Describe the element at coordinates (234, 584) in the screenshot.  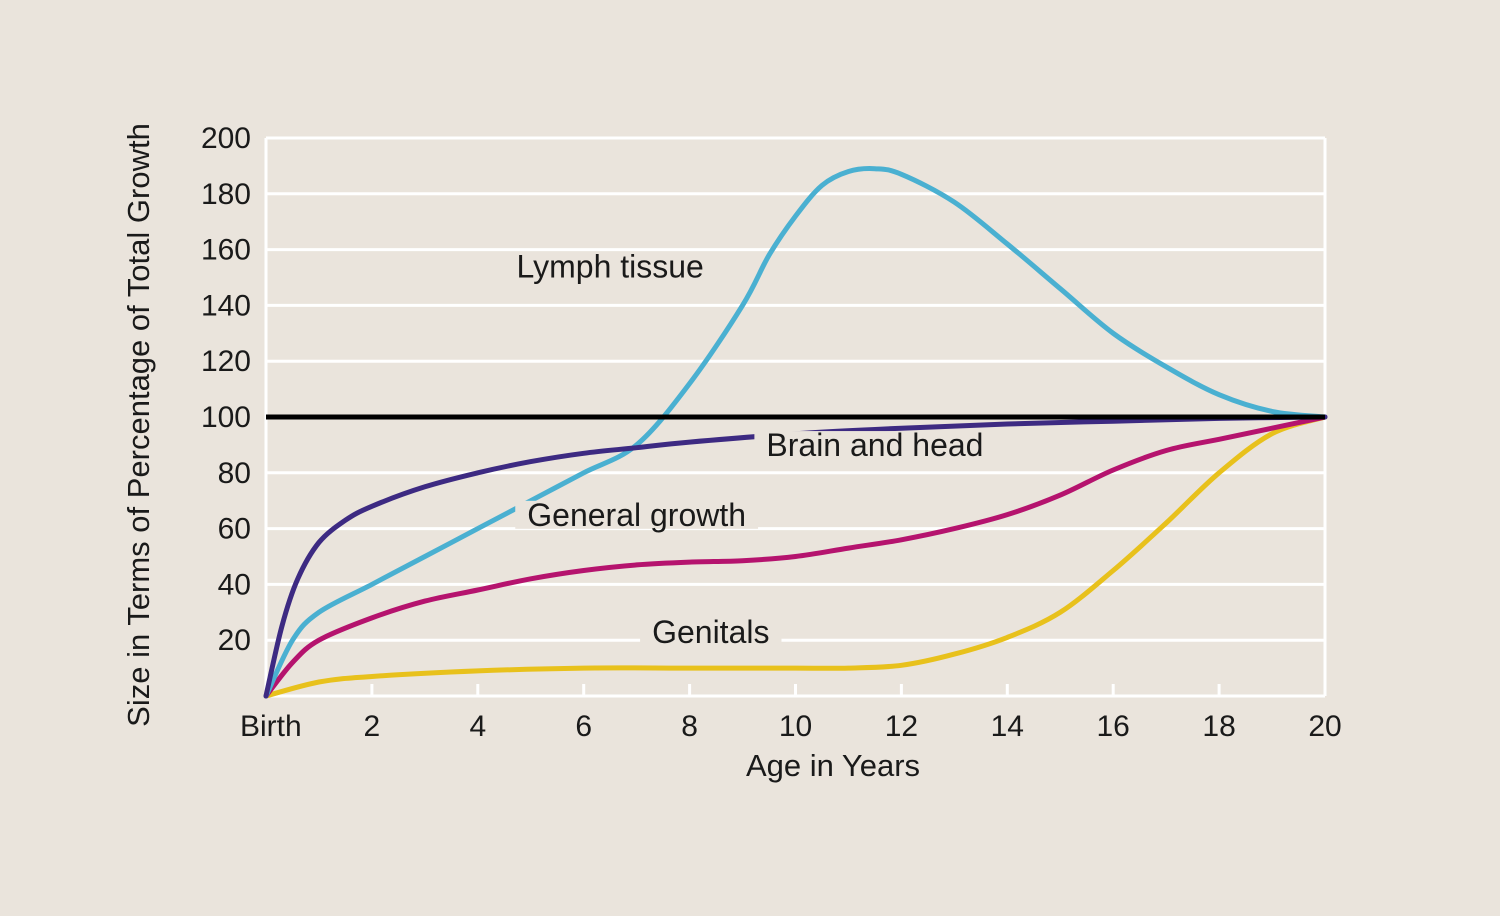
I see `y-tick-label-40: 40` at that location.